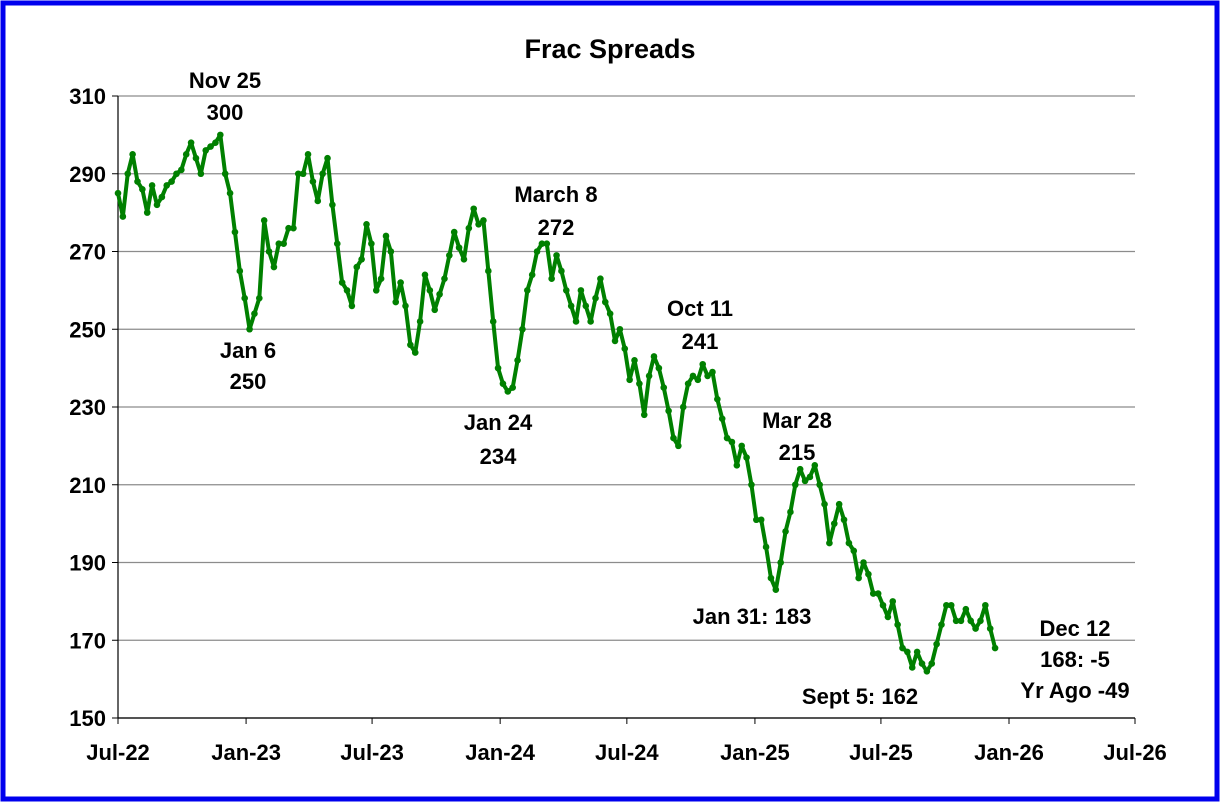  Describe the element at coordinates (87, 407) in the screenshot. I see `y-tick-label: 230` at that location.